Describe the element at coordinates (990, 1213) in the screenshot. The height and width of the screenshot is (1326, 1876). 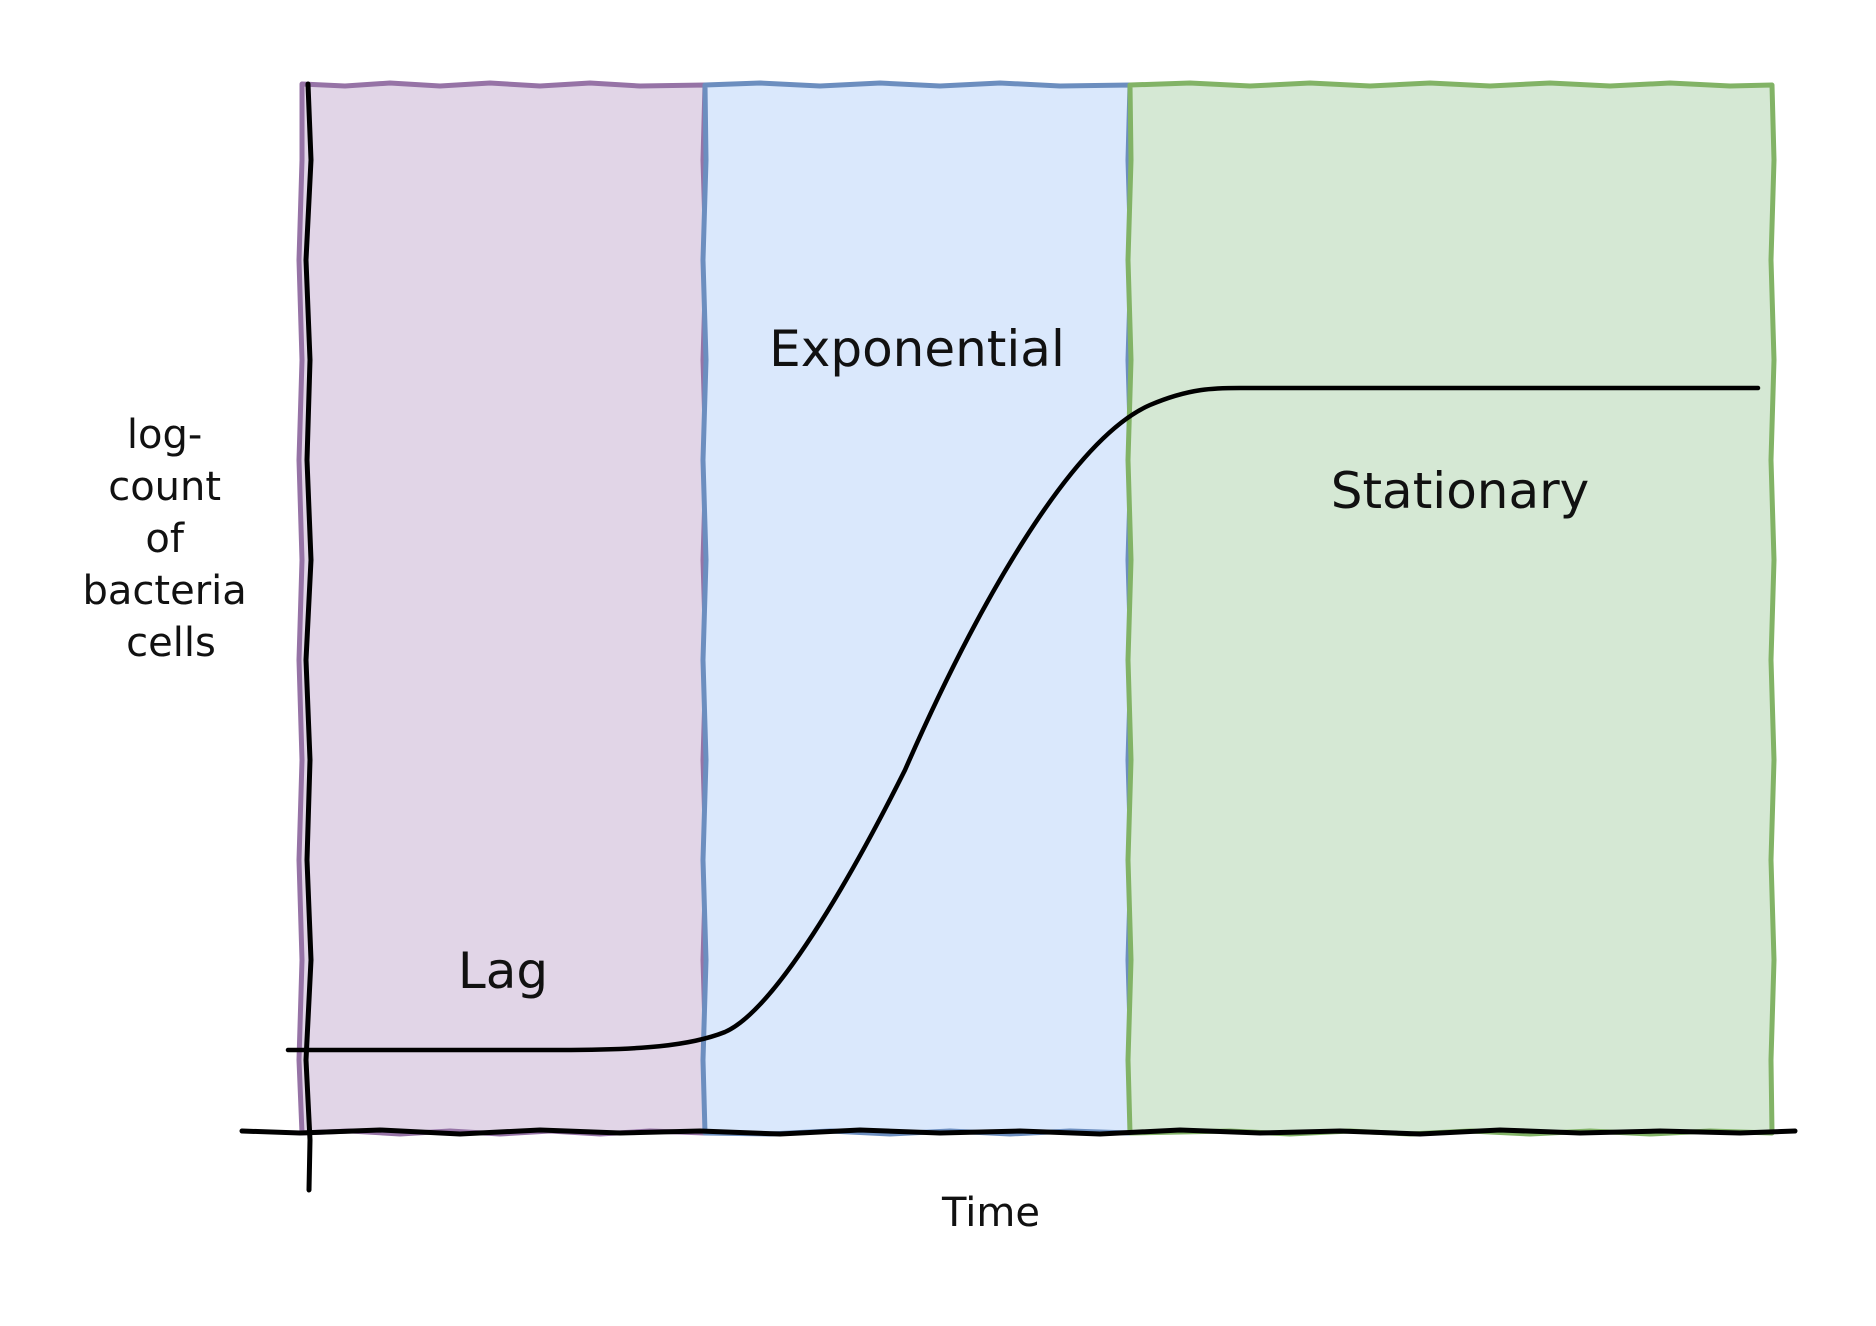
I see `x-axis-label: Time` at that location.